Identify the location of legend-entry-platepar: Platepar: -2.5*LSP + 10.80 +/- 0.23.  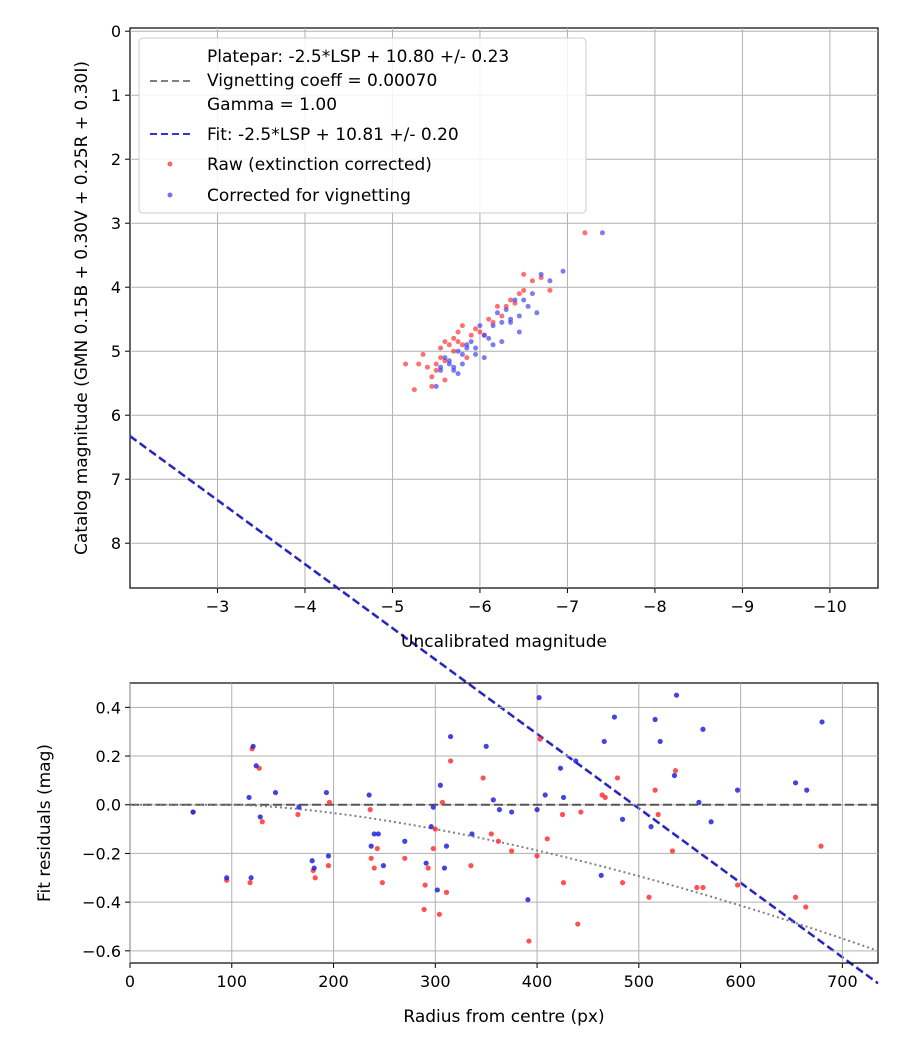
(358, 57).